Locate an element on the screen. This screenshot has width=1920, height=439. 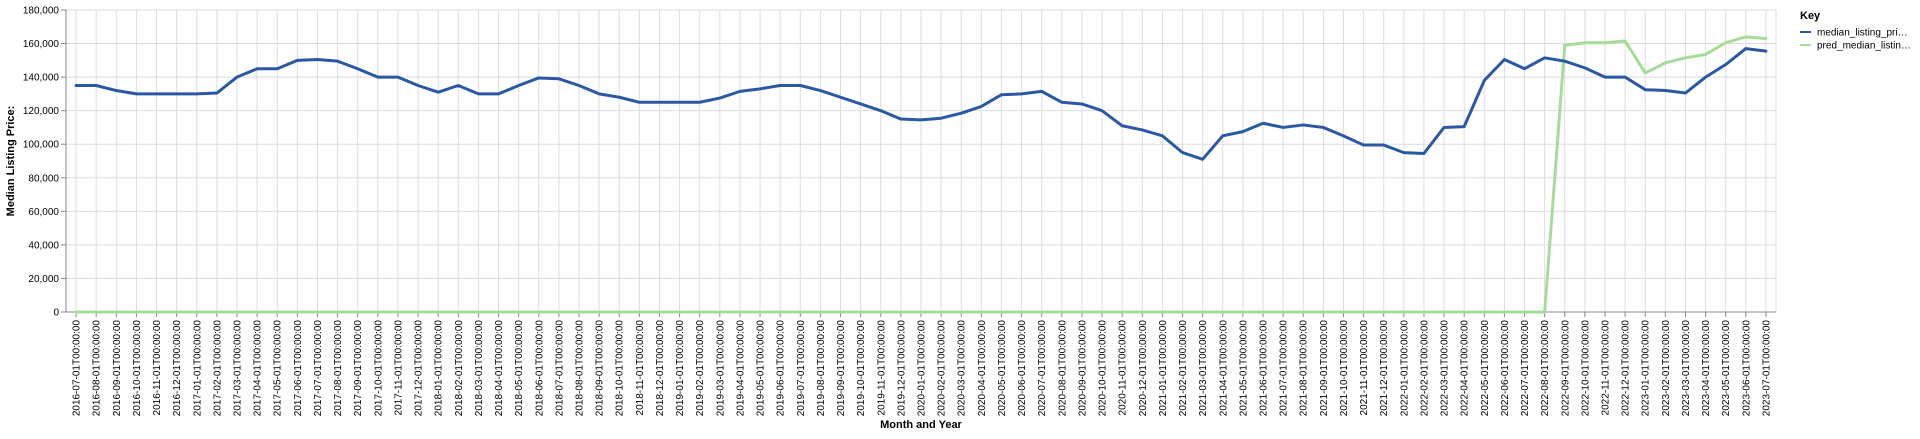
x-tick-label: 2016-11-01T00:00:00 is located at coordinates (157, 368).